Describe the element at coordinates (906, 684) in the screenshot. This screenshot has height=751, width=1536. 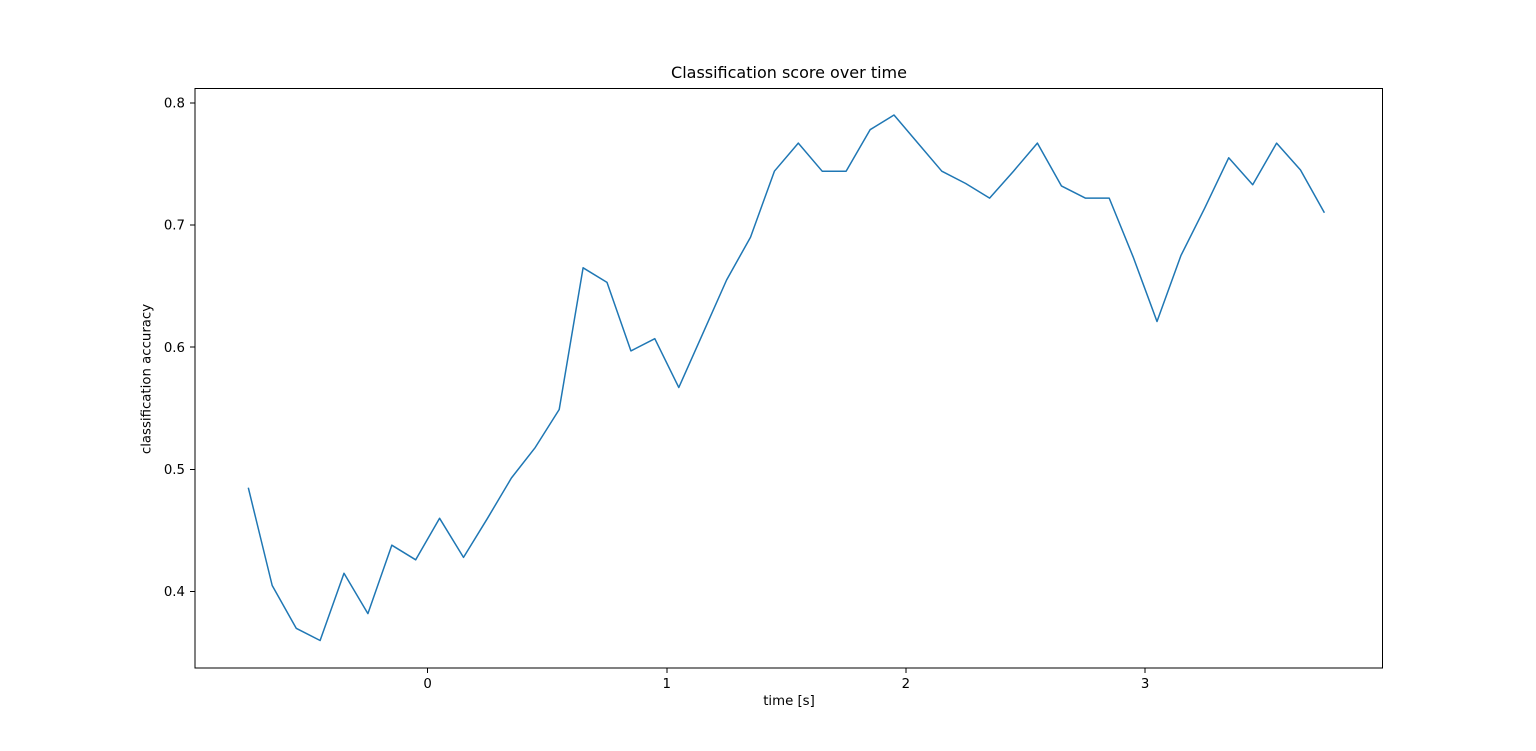
I see `x-tick-label: 2` at that location.